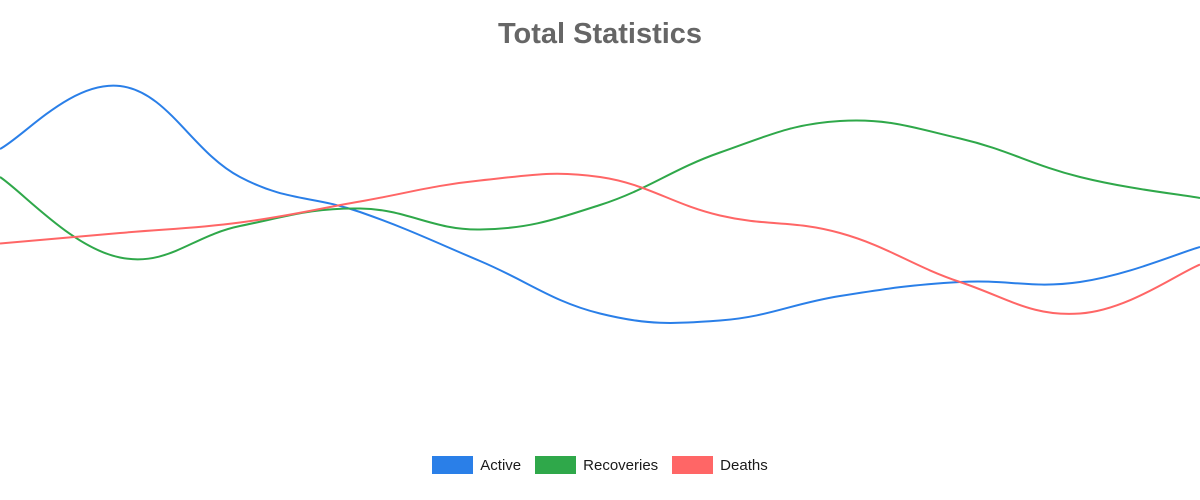 The width and height of the screenshot is (1200, 500). Describe the element at coordinates (693, 465) in the screenshot. I see `legend-swatch-deaths` at that location.